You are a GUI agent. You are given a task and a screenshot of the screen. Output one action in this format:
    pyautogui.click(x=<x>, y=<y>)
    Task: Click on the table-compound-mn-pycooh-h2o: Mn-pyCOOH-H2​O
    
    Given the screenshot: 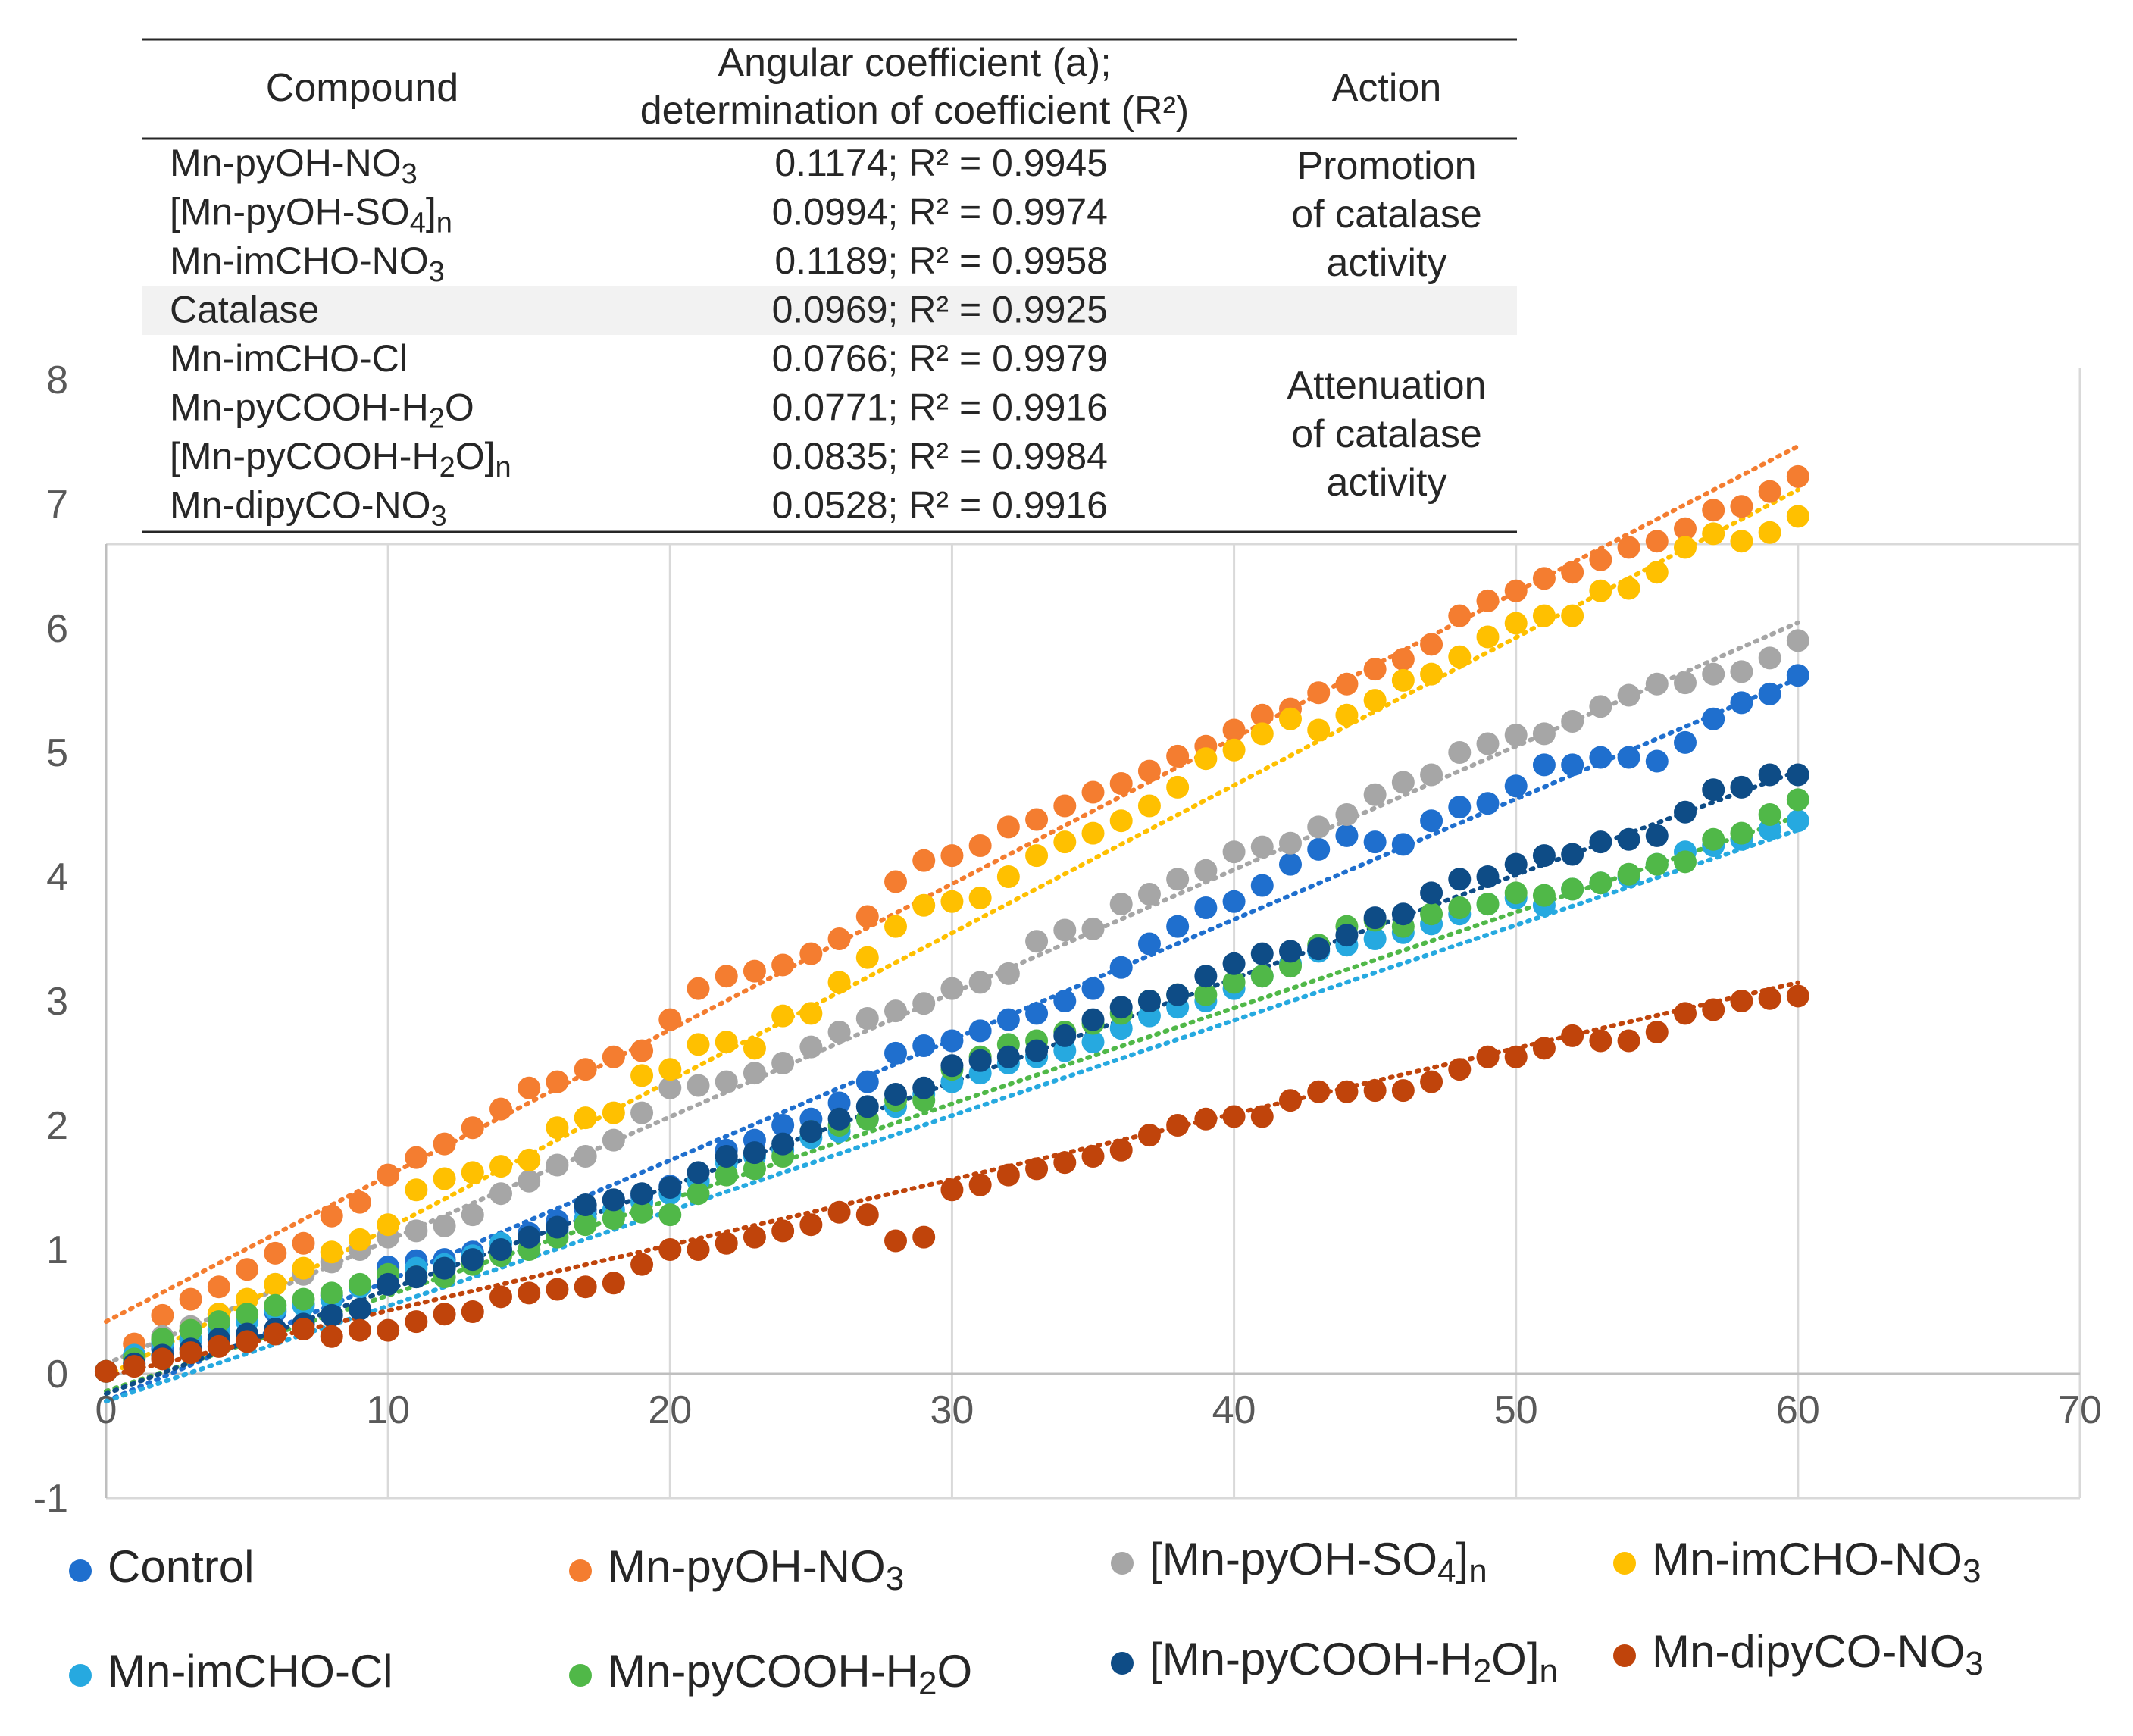 What is the action you would take?
    pyautogui.click(x=322, y=410)
    